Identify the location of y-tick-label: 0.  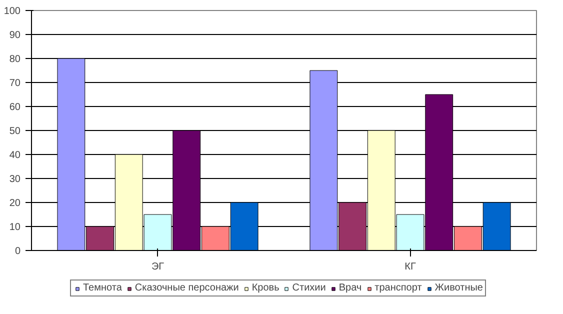
(17, 251).